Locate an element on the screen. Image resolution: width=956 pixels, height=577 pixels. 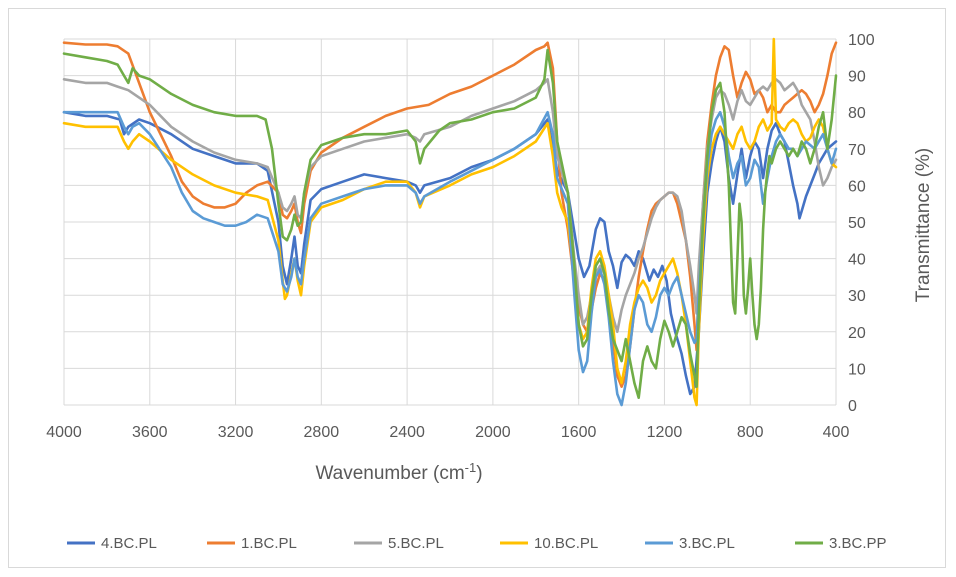
x-axis-title-main: Wavenumber (cm is located at coordinates (389, 473).